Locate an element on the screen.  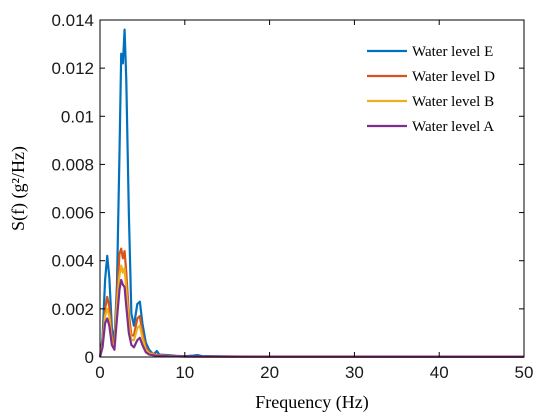
x-tick-label: 0 is located at coordinates (99, 372).